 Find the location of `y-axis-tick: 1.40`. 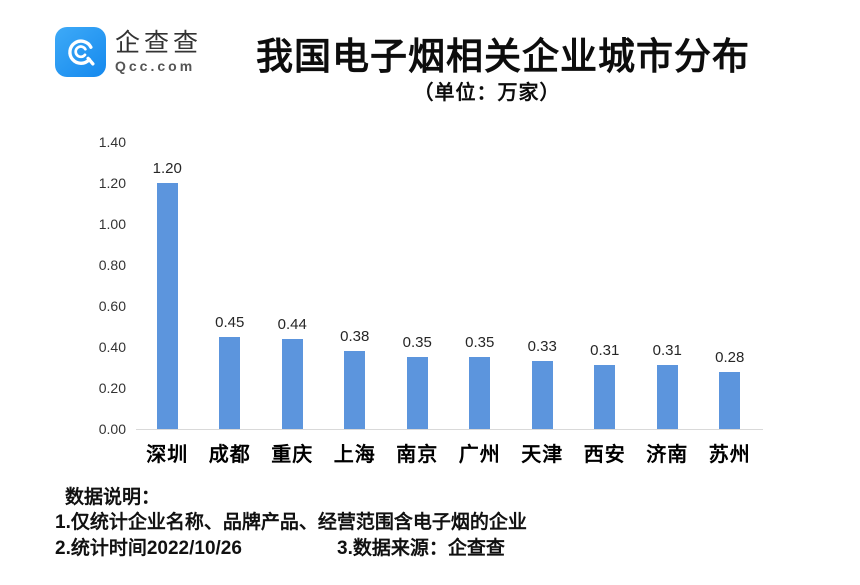

y-axis-tick: 1.40 is located at coordinates (112, 142).